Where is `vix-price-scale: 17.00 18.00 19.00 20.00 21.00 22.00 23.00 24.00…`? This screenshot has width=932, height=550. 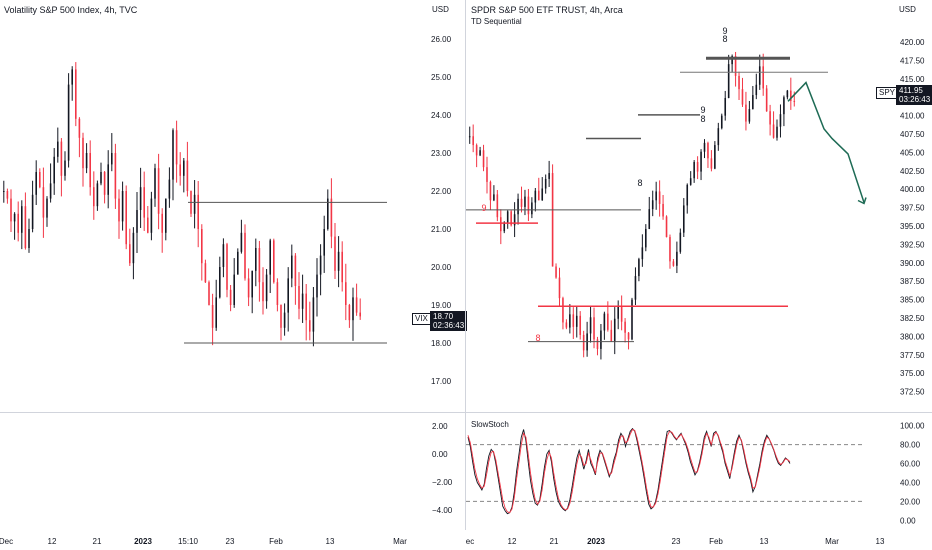
vix-price-scale: 17.00 18.00 19.00 20.00 21.00 22.00 23.00 24.00… is located at coordinates (435, 206).